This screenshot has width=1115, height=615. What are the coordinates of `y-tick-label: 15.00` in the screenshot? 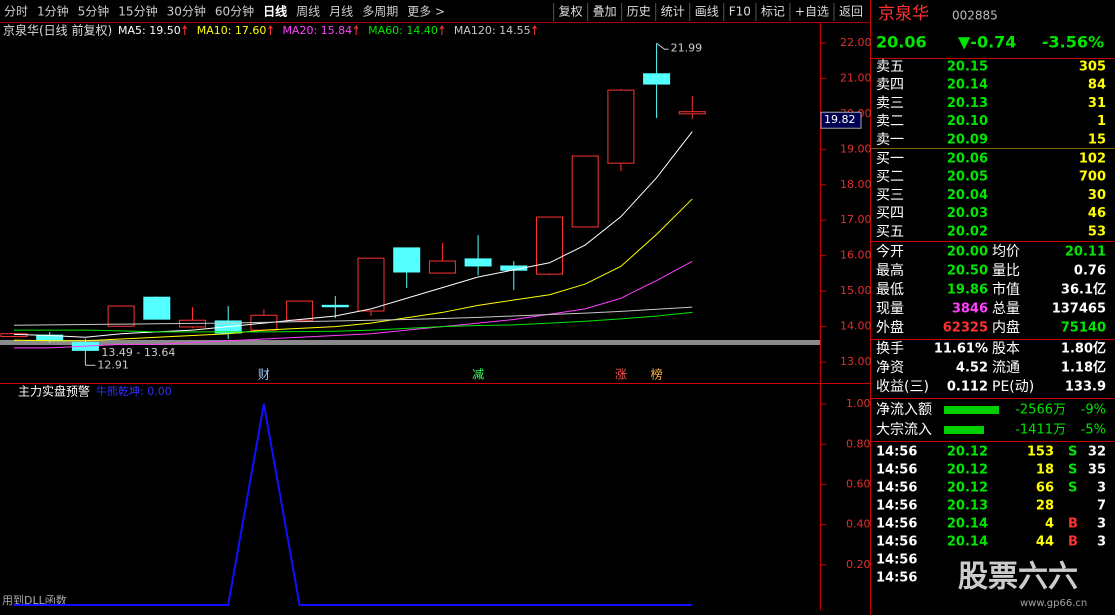 It's located at (856, 290).